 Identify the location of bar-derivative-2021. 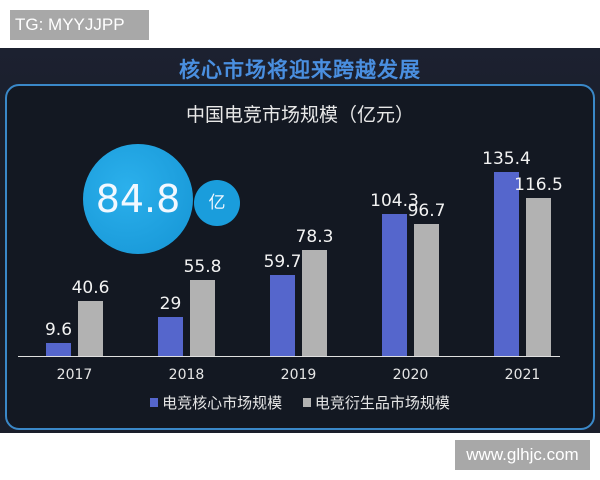
(538, 277).